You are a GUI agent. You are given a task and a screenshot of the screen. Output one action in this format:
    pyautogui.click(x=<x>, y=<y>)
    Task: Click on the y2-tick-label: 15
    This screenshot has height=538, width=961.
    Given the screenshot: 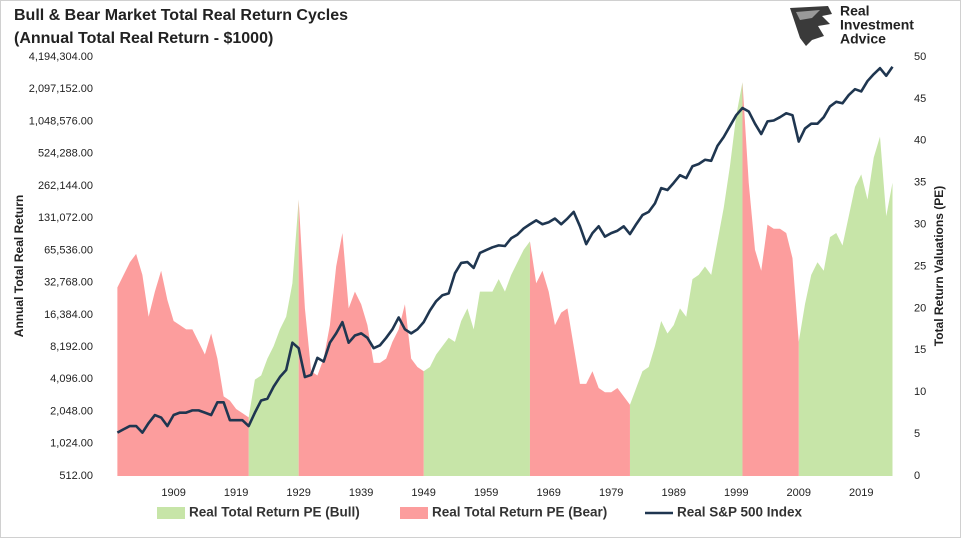 What is the action you would take?
    pyautogui.click(x=920, y=350)
    